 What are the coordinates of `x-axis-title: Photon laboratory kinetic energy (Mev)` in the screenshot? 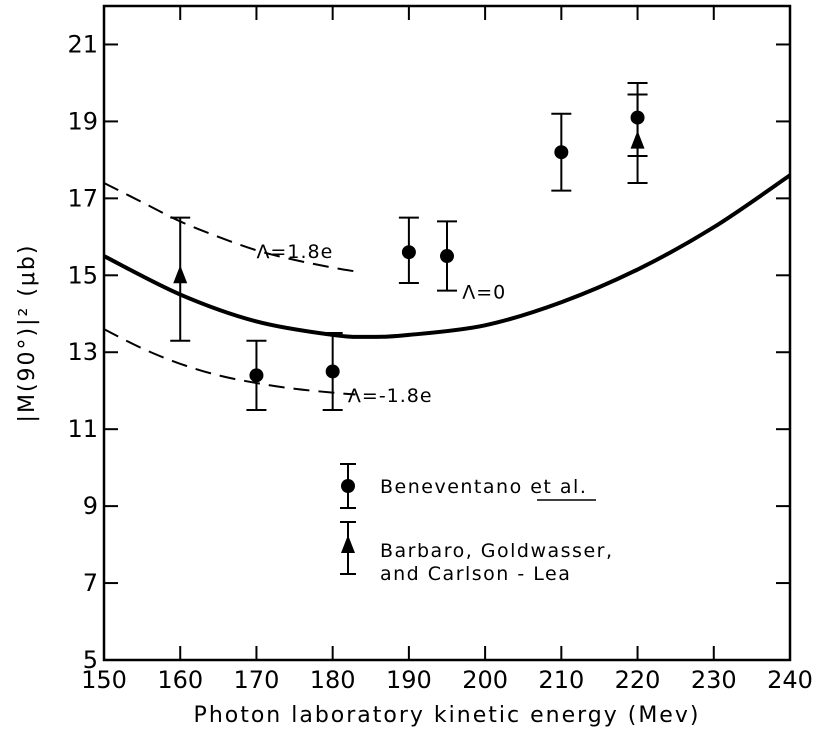 It's located at (447, 715).